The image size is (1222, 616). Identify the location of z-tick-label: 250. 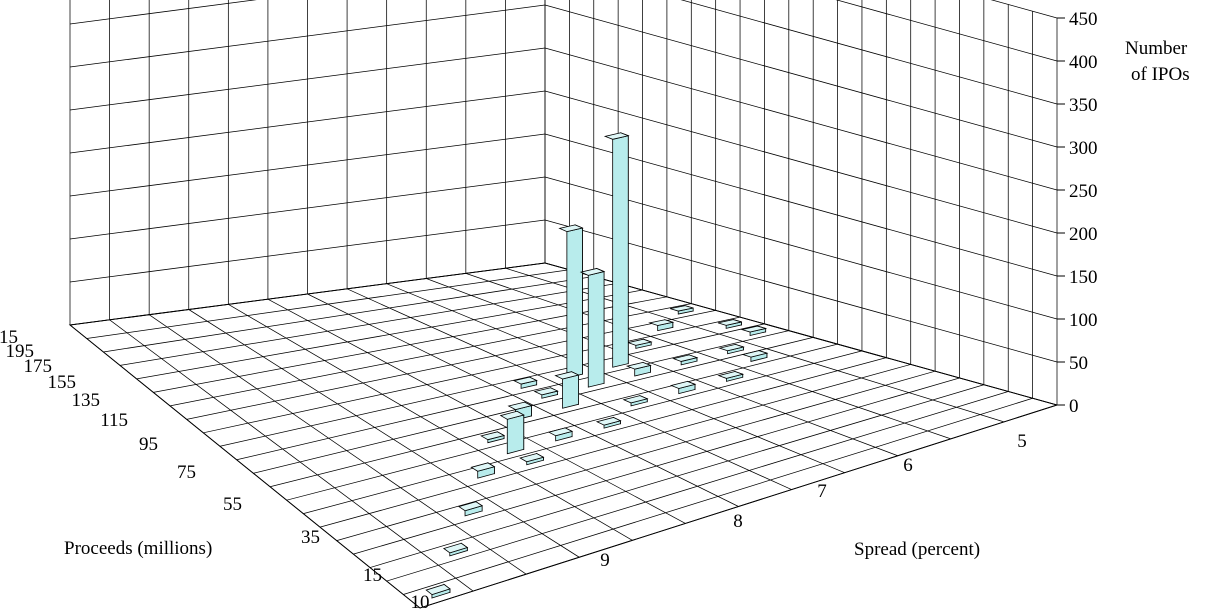
(1083, 191).